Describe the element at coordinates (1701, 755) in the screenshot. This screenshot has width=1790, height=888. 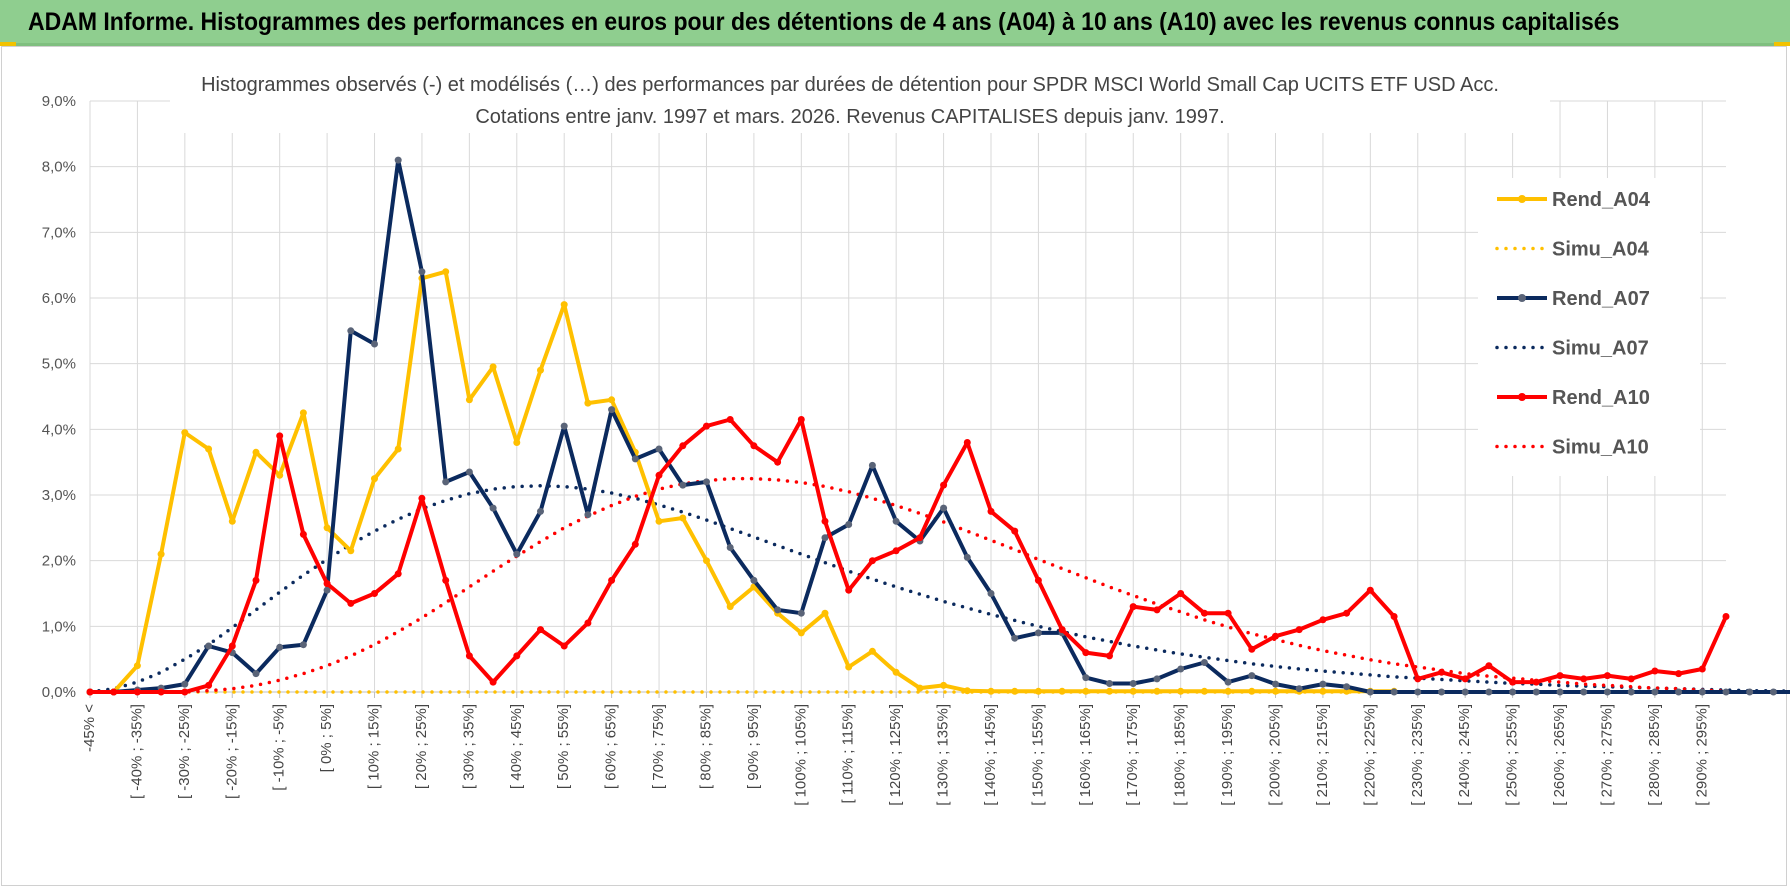
I see `x-tick-label: [ 290% ; 295%]` at that location.